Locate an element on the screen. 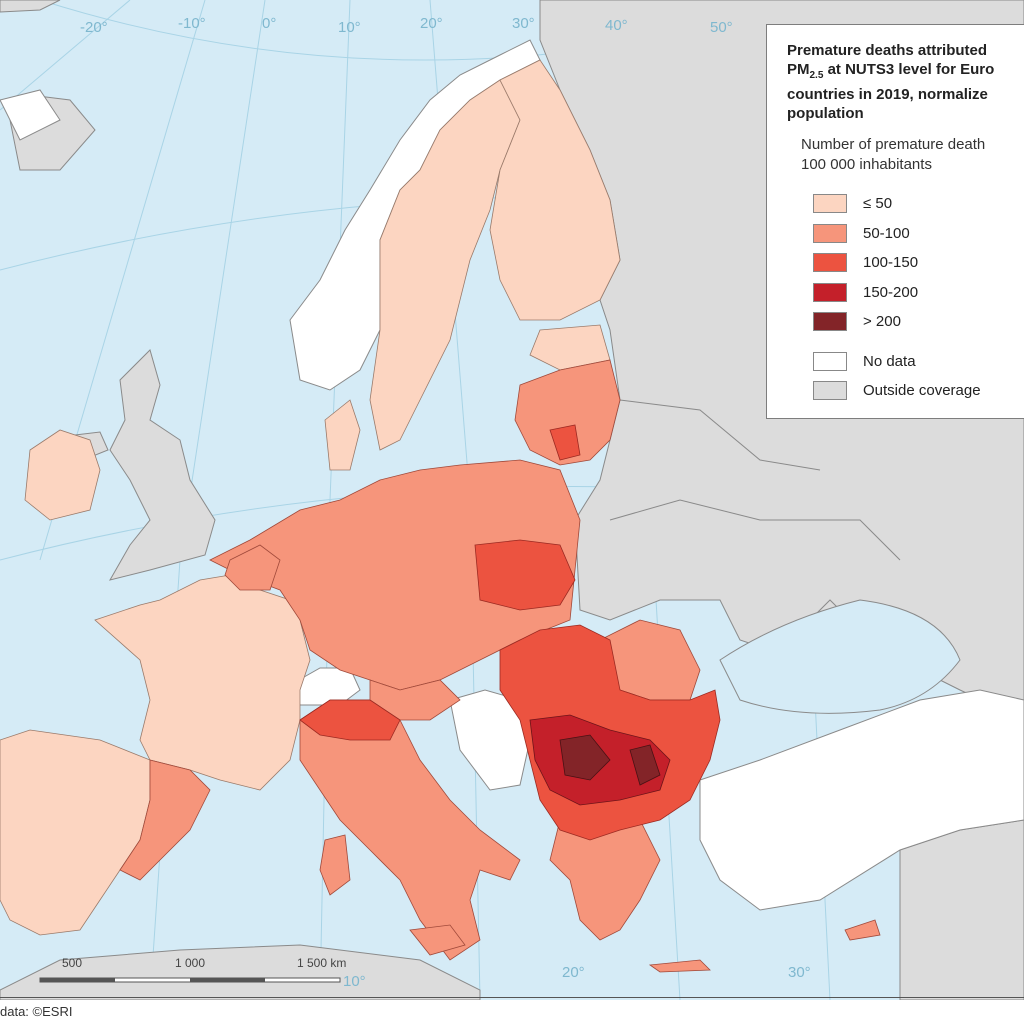 The image size is (1024, 1024). scale-label: 1 000 is located at coordinates (190, 963).